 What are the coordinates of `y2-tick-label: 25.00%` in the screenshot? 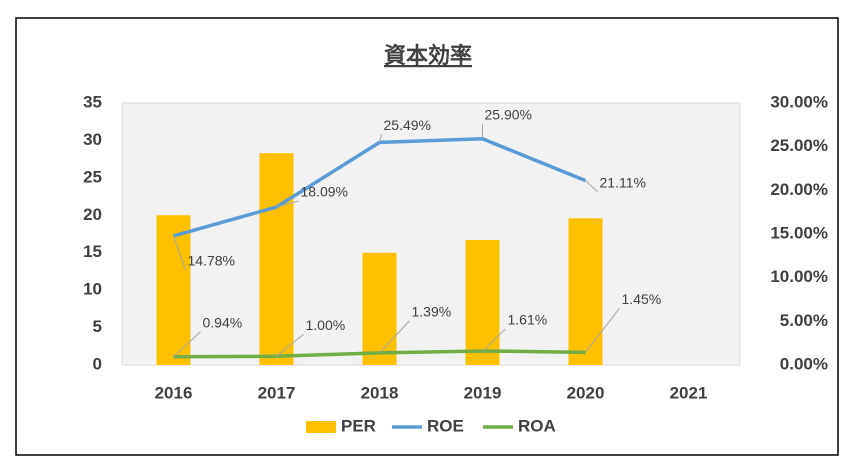 It's located at (799, 145).